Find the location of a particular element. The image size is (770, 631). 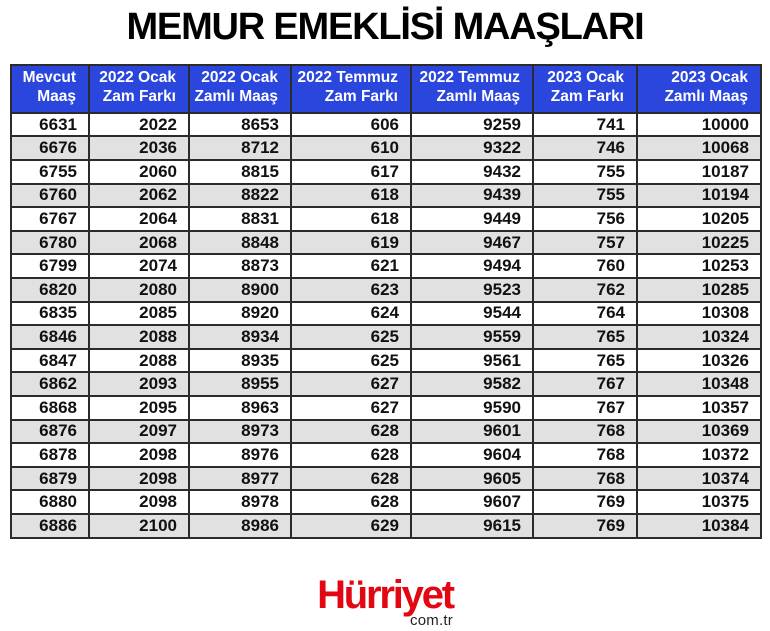

table-cell: 9259 is located at coordinates (472, 124).